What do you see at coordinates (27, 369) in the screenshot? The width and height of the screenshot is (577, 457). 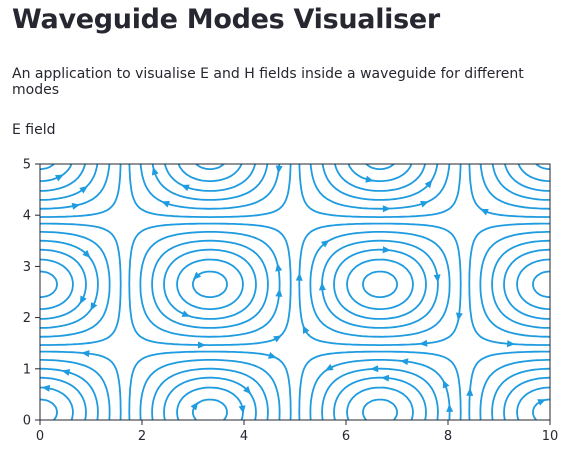 I see `y-tick-label: 1` at bounding box center [27, 369].